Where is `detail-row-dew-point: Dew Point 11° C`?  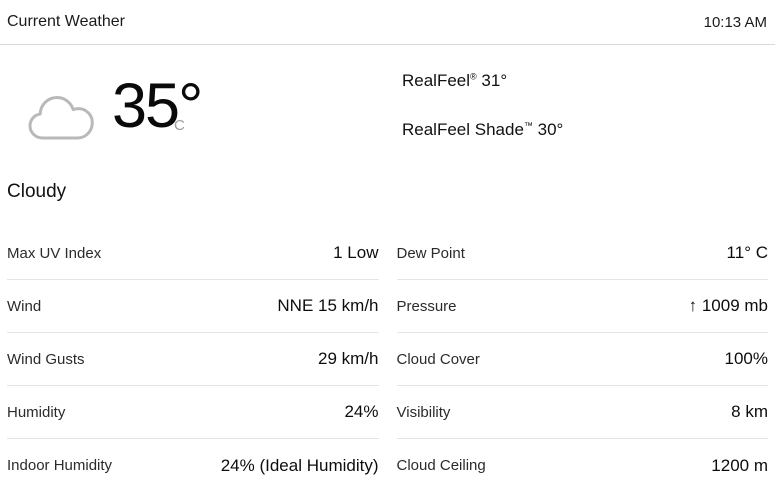
detail-row-dew-point: Dew Point 11° C is located at coordinates (582, 253).